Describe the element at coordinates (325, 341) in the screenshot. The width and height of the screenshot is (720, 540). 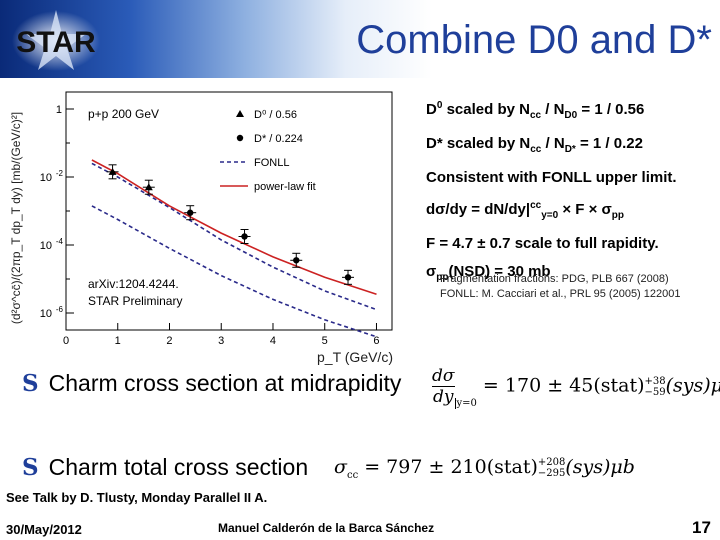
I see `x-tick-label: 5` at that location.